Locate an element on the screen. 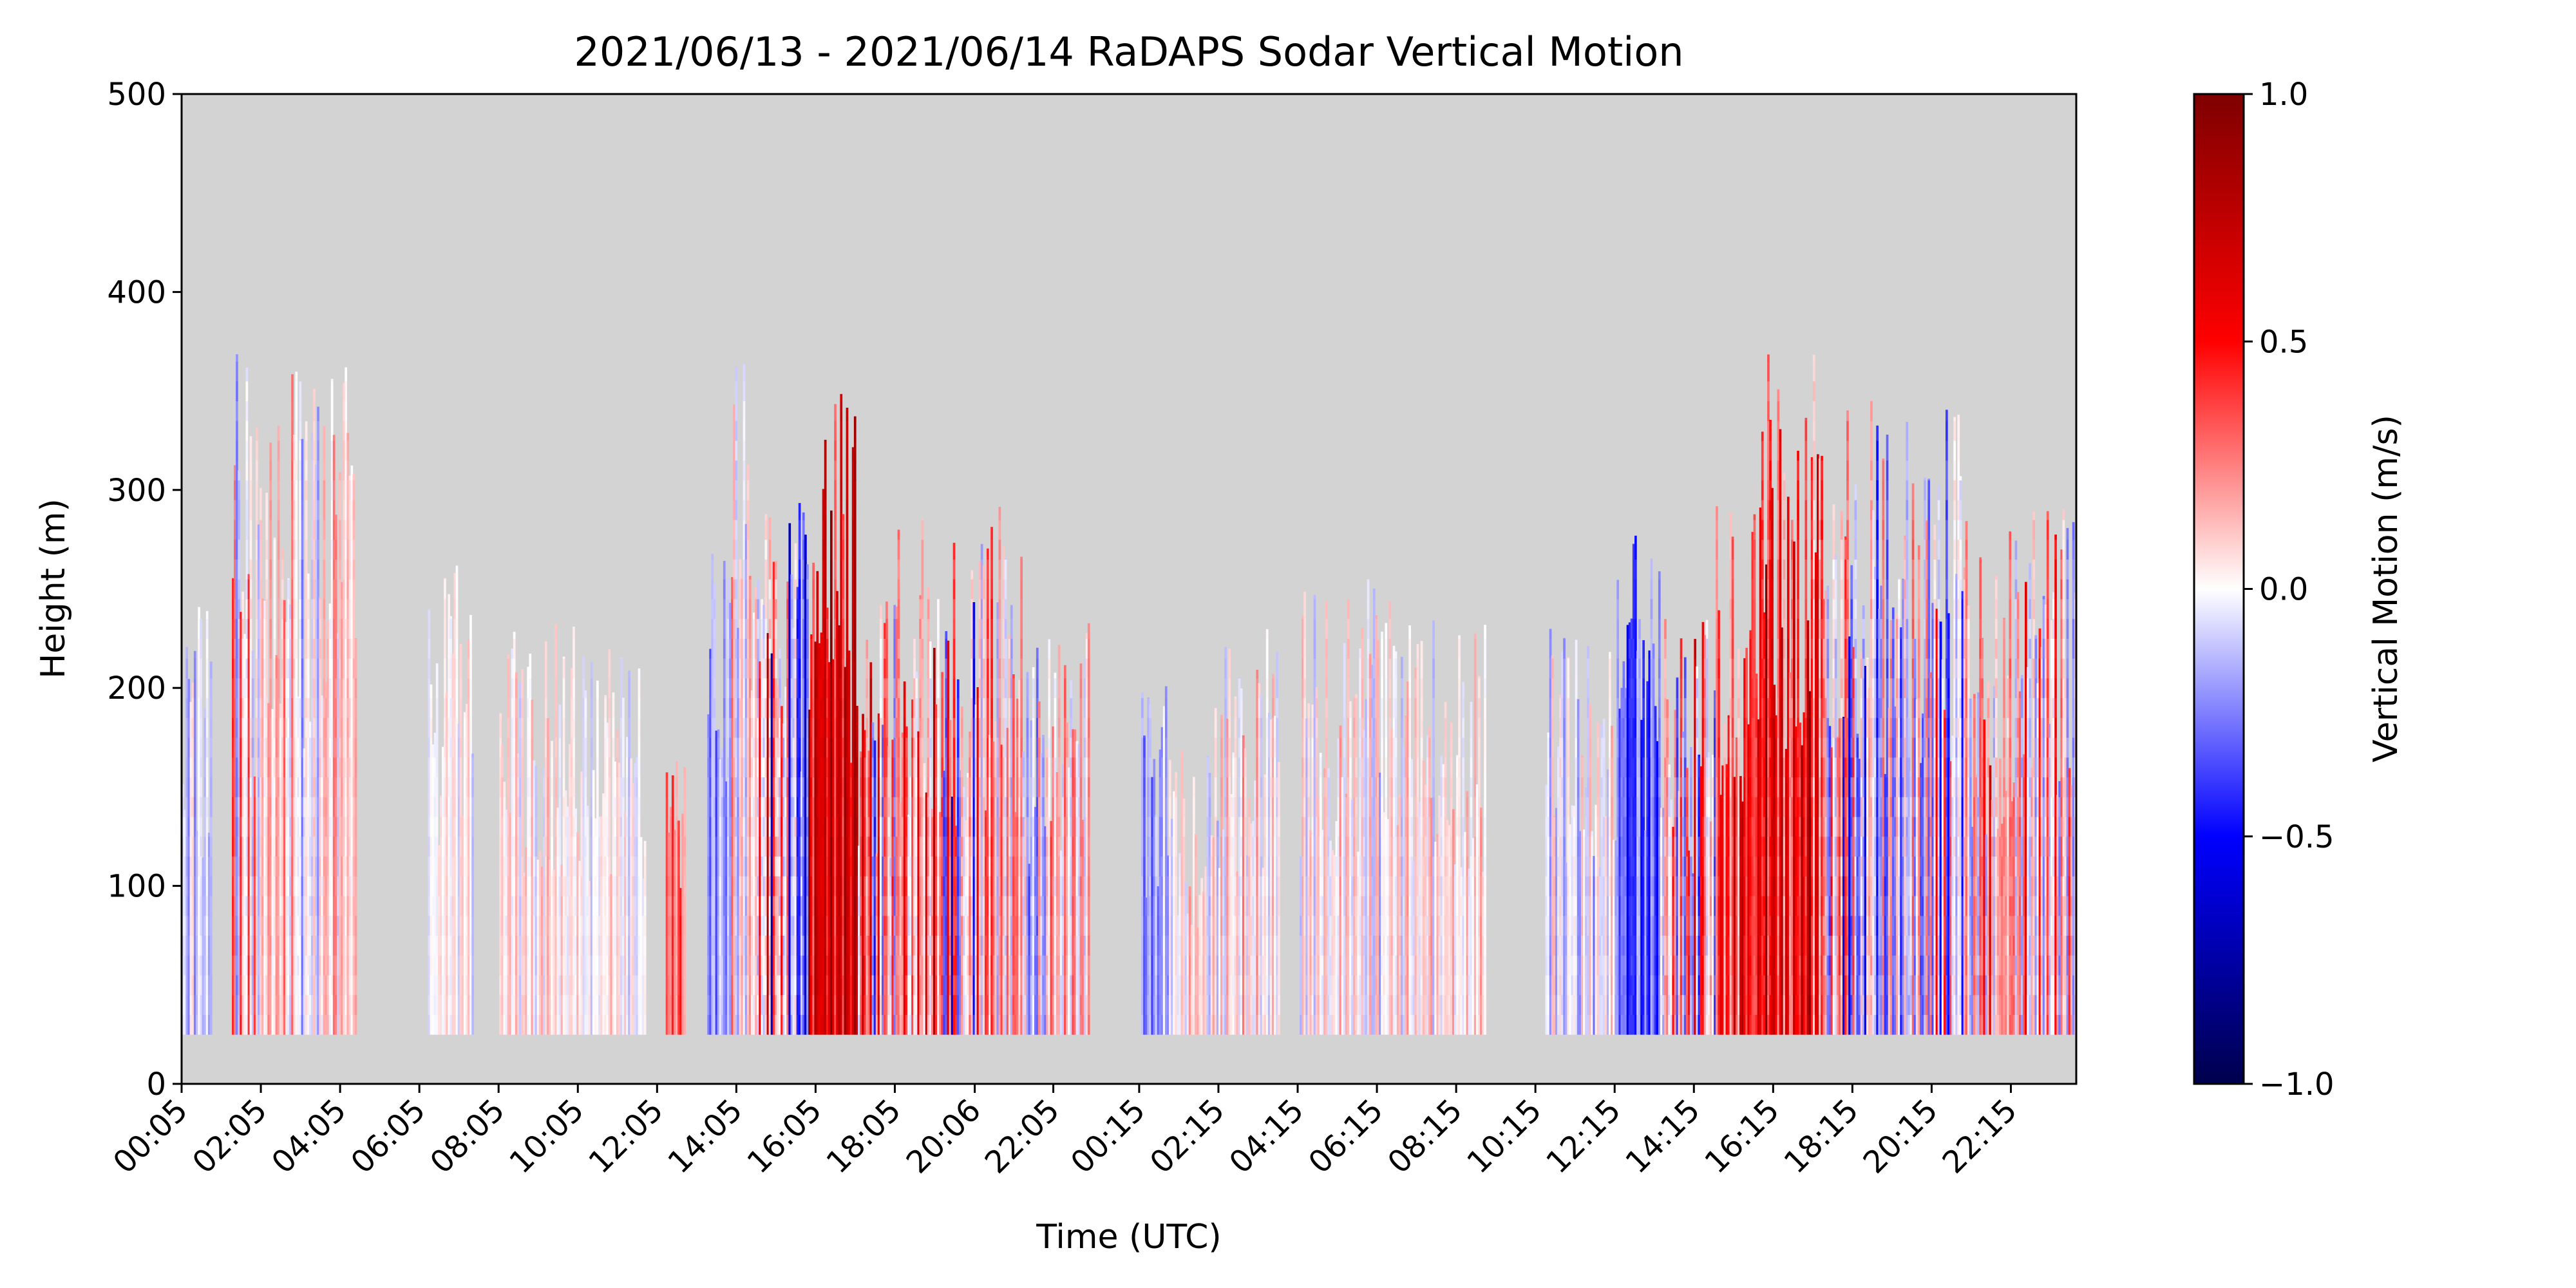 This screenshot has width=2576, height=1288. x-tick-label: 00:05 is located at coordinates (150, 1136).